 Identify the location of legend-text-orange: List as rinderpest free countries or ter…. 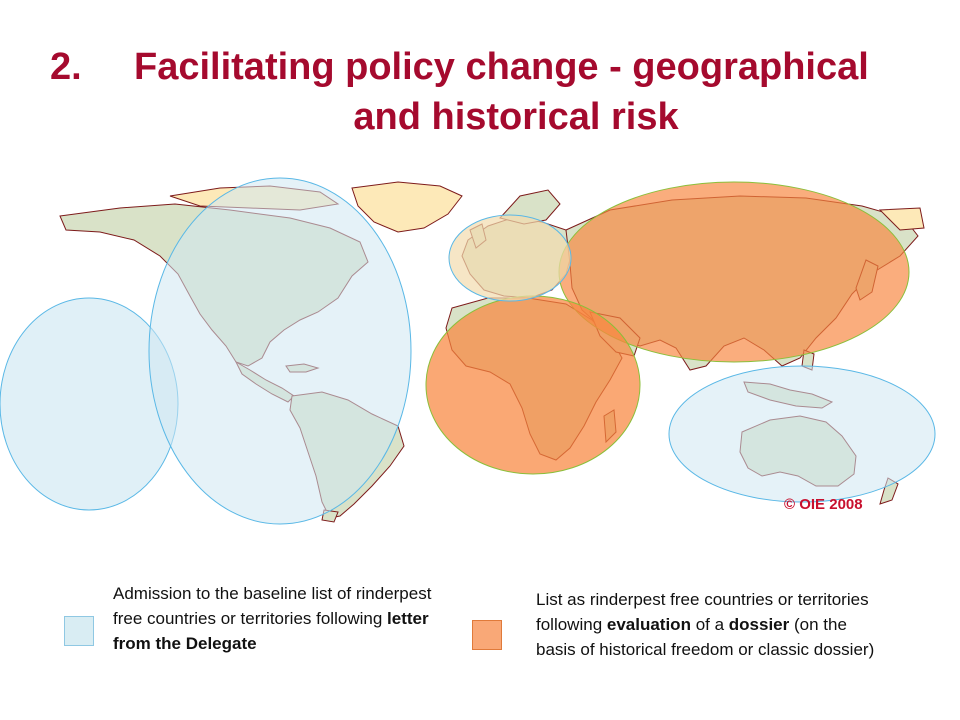
(711, 624).